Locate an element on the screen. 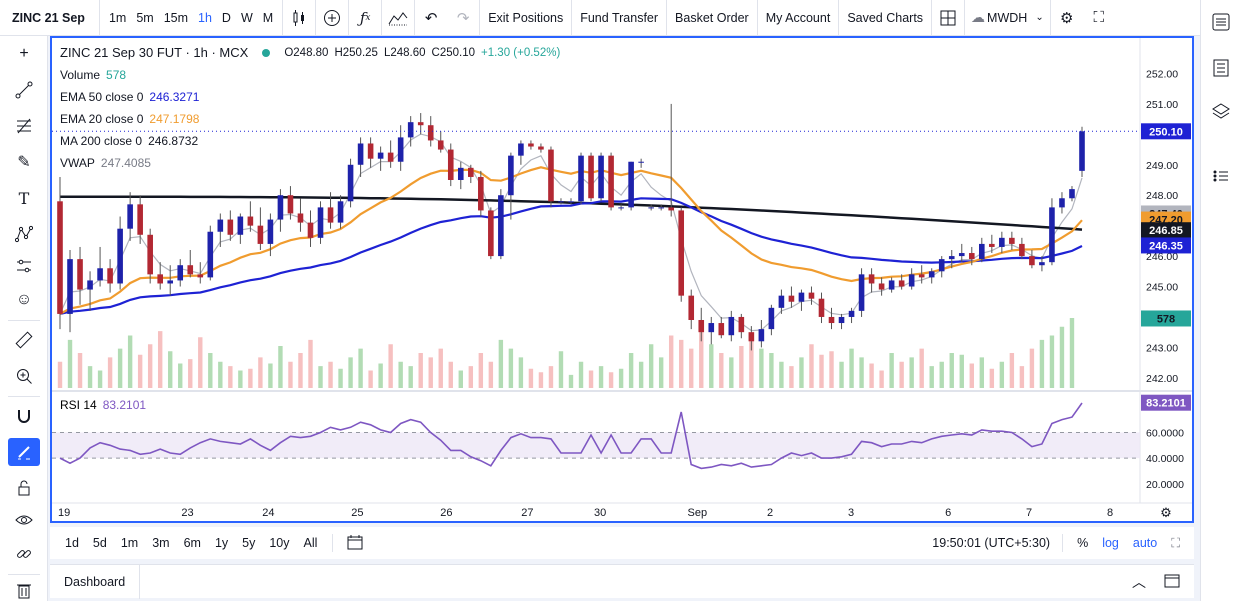  expand-icon: ⛶ is located at coordinates (1175, 542).